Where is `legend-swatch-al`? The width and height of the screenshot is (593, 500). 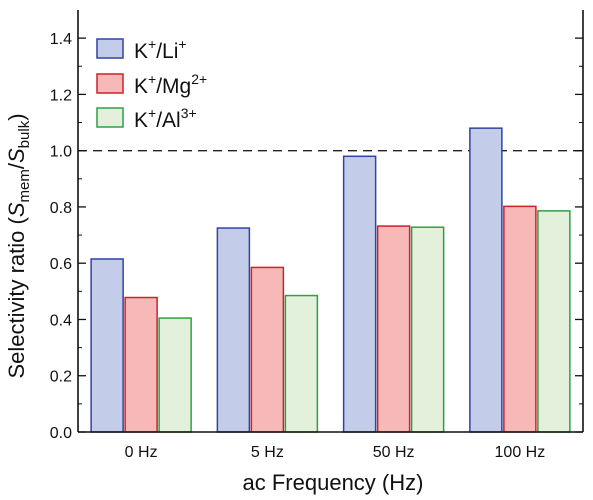
legend-swatch-al is located at coordinates (110, 117).